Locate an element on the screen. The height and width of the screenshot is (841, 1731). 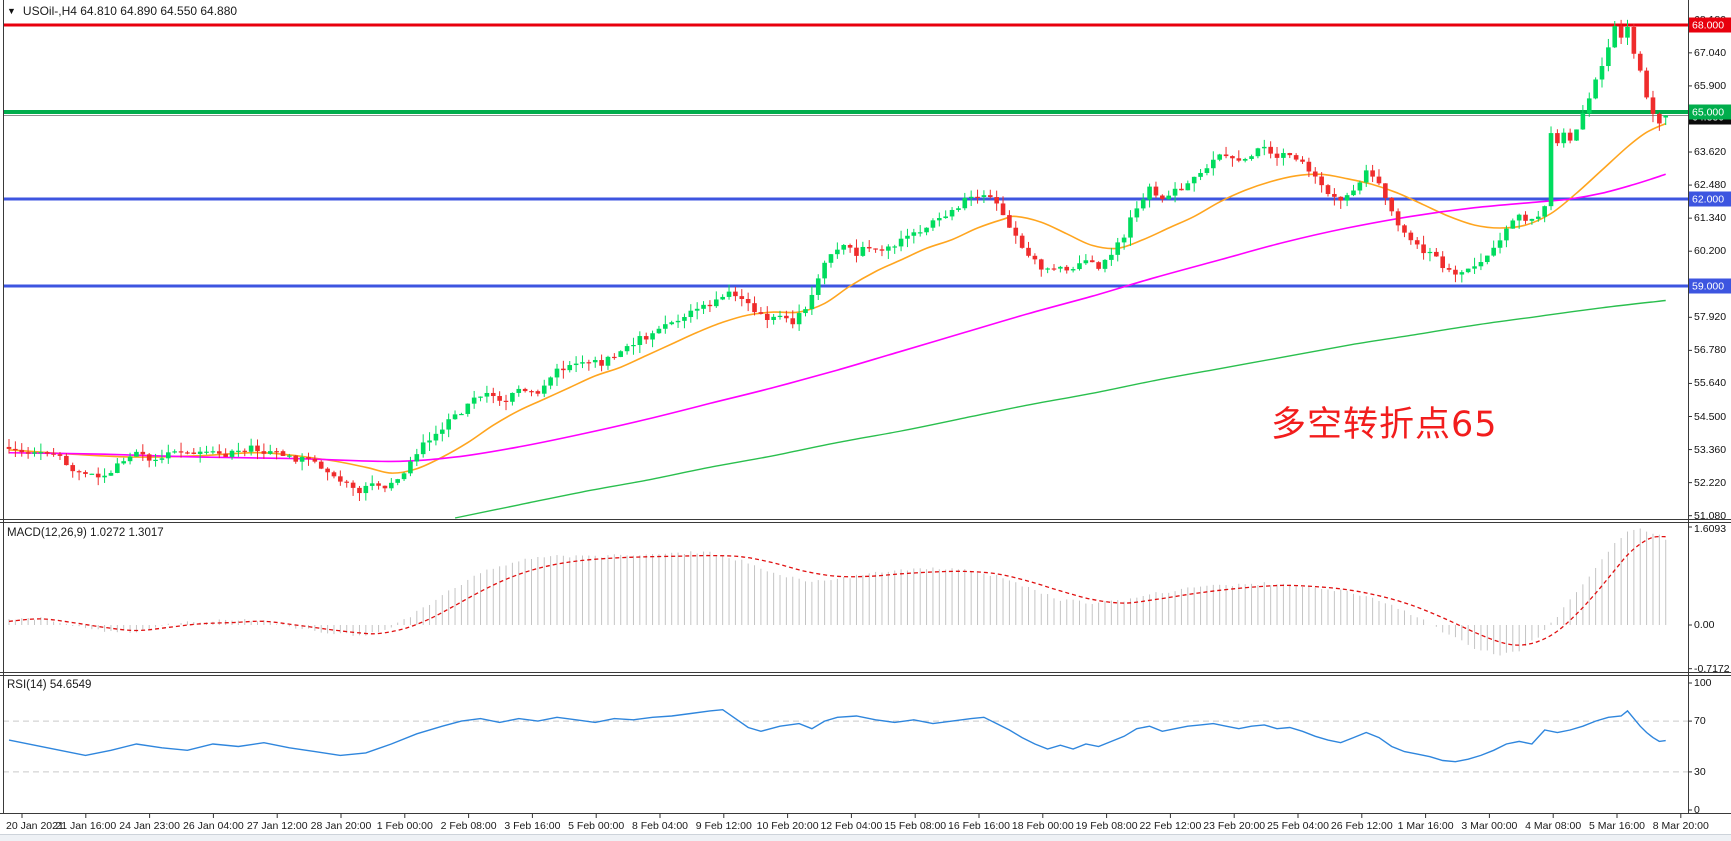
price-tick-label: 53.360 is located at coordinates (1710, 449).